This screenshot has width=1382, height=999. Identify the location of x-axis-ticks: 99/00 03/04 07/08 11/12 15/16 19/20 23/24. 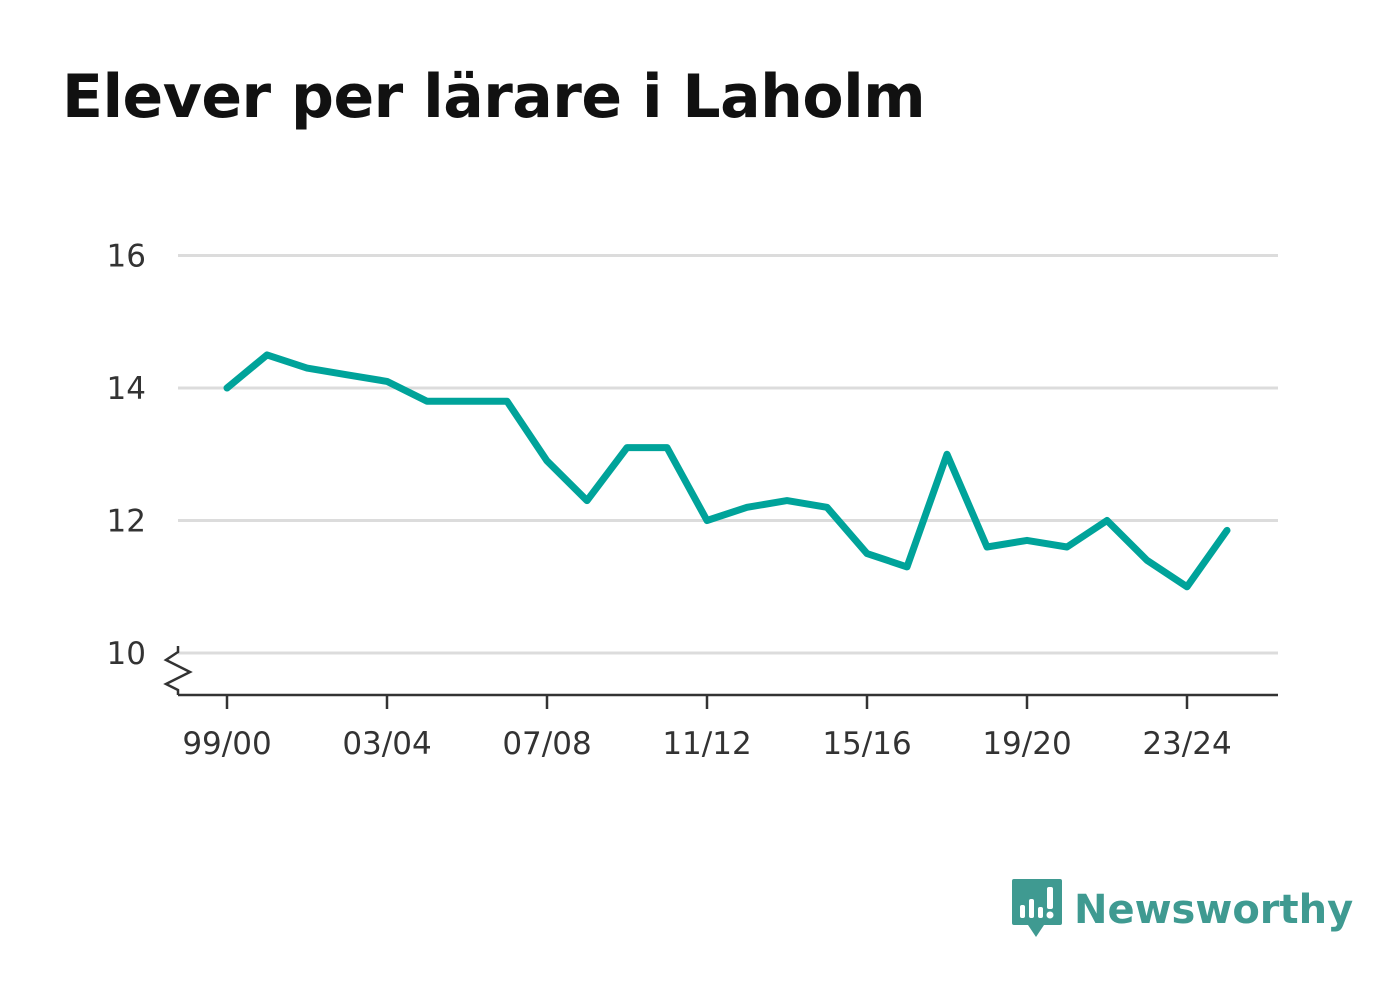
(707, 728).